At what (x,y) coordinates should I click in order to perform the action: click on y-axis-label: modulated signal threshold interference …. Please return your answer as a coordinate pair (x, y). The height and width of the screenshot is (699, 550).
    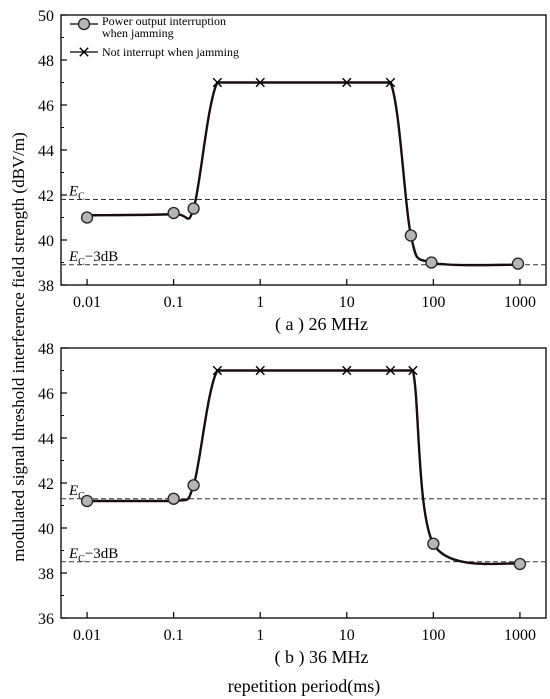
    Looking at the image, I should click on (18, 347).